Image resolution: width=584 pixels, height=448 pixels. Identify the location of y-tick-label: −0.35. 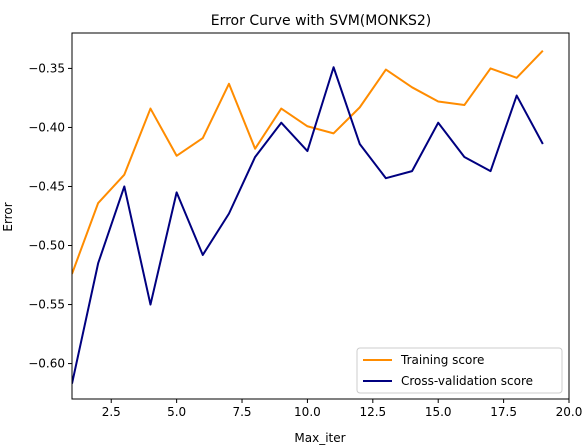
(46, 68).